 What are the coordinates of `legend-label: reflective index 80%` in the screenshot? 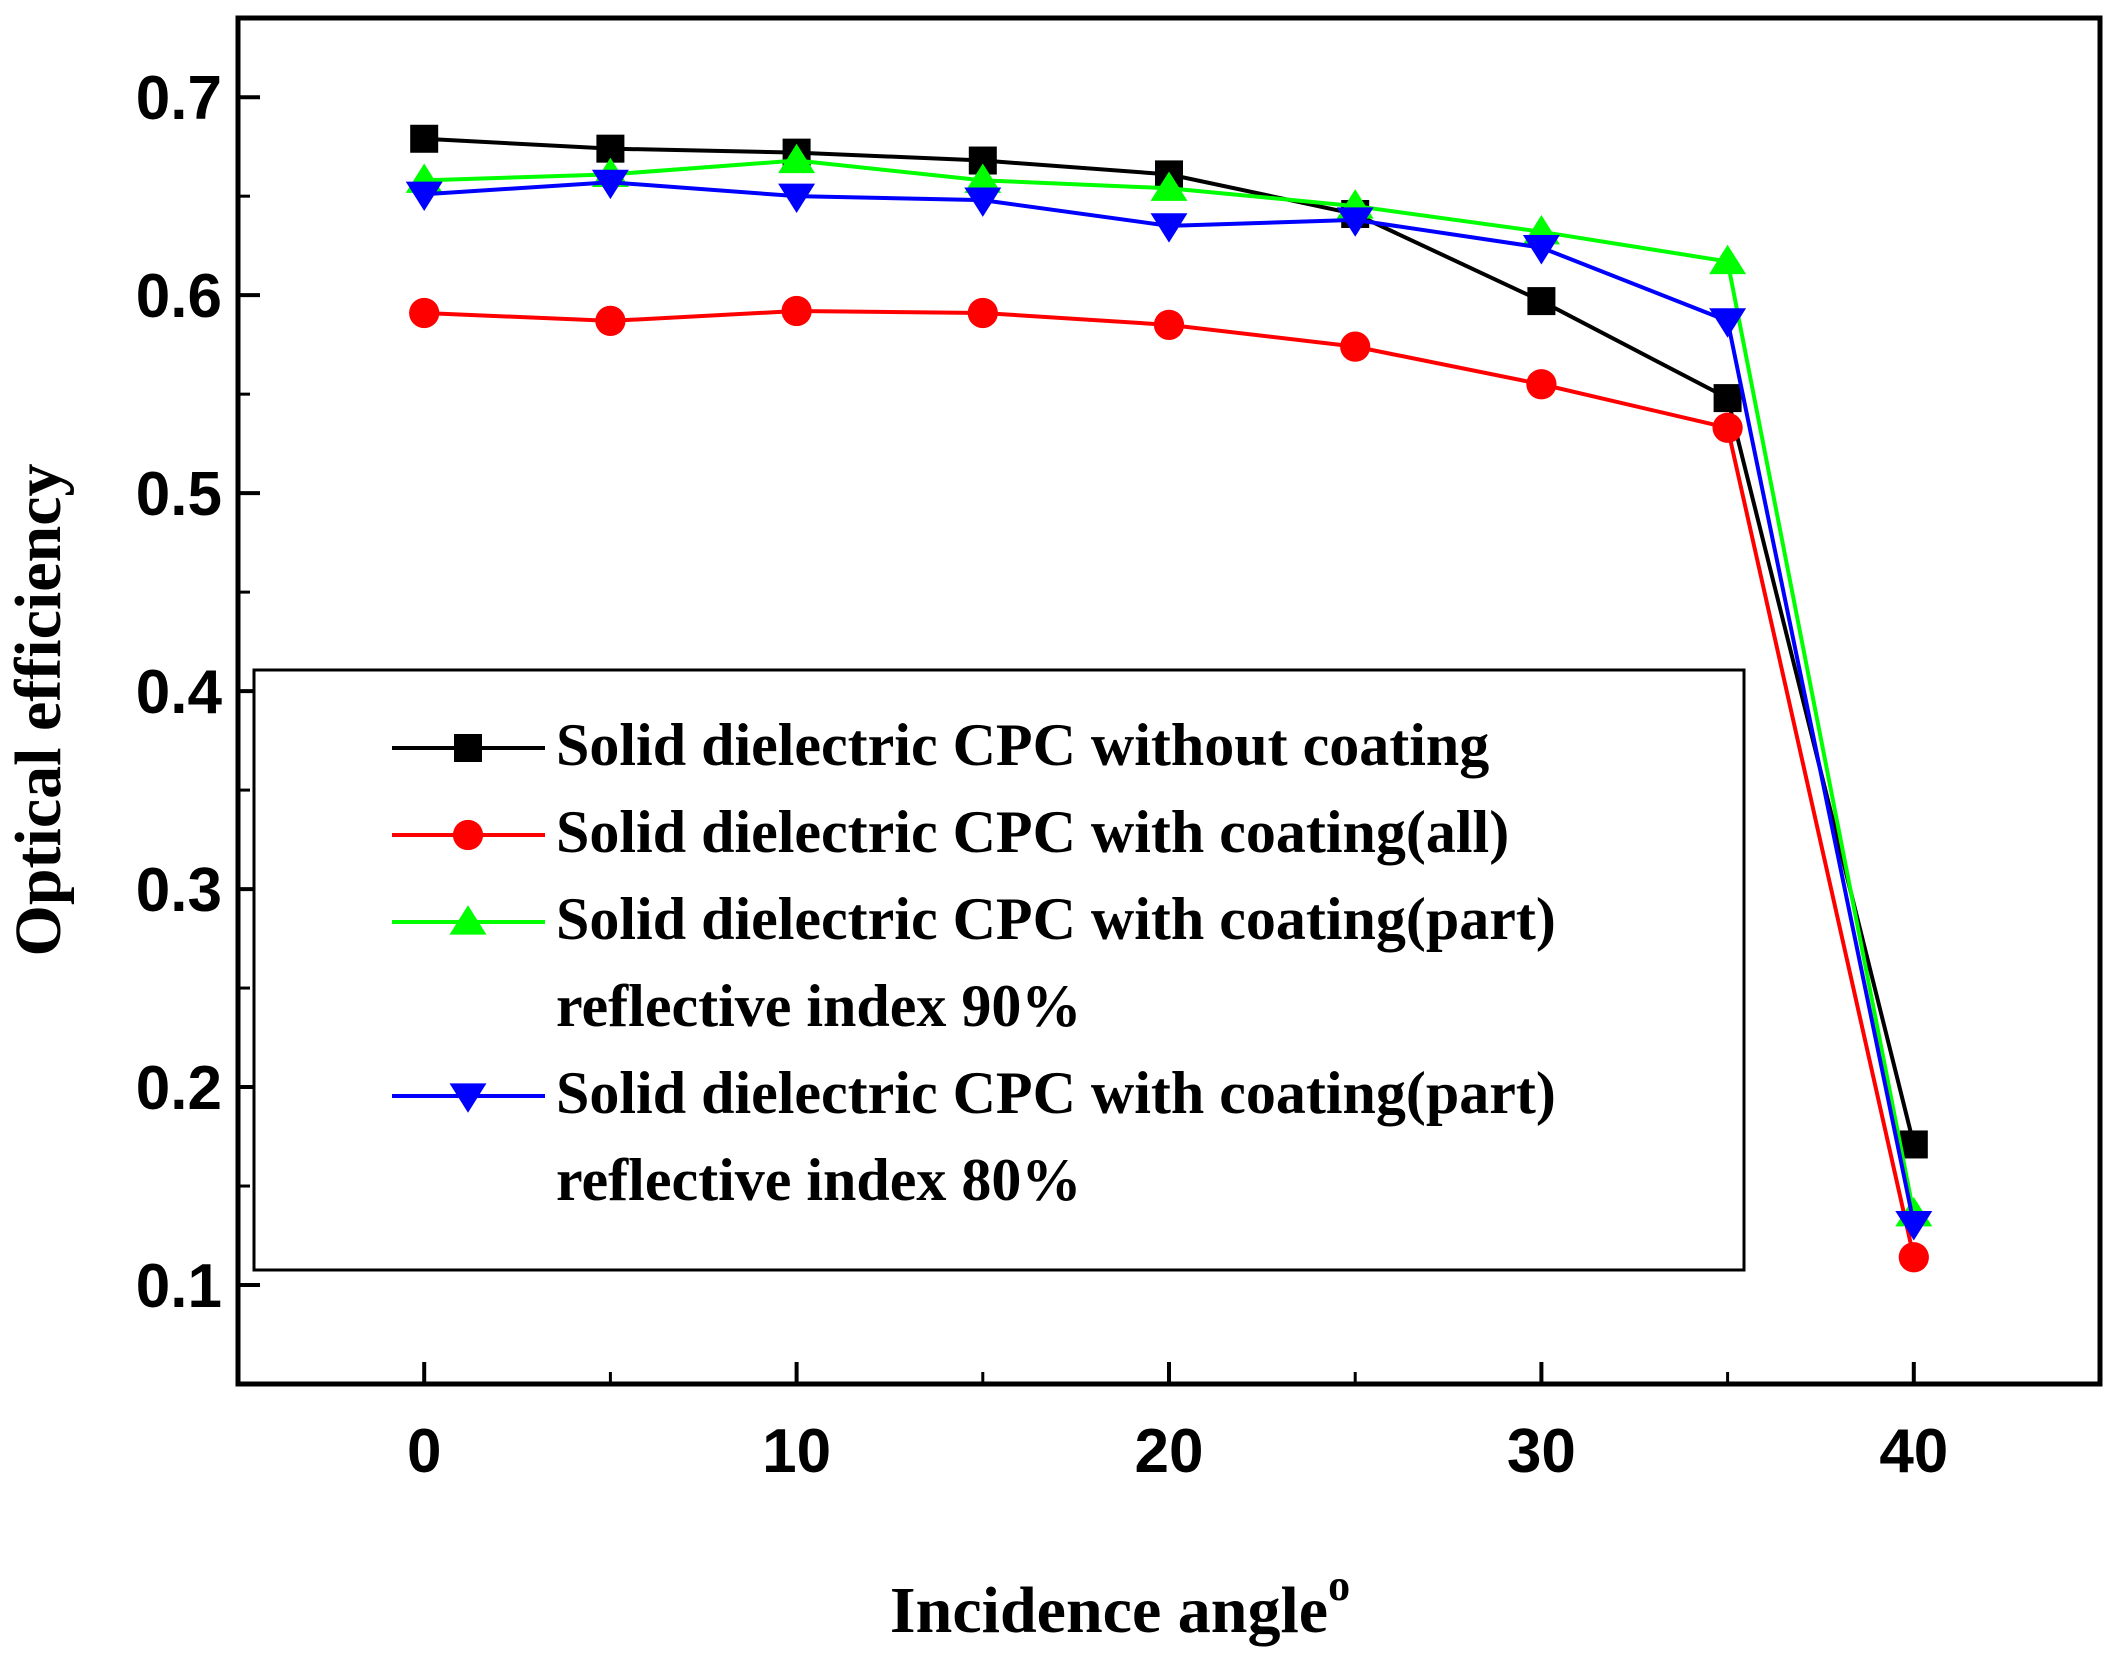 It's located at (818, 1180).